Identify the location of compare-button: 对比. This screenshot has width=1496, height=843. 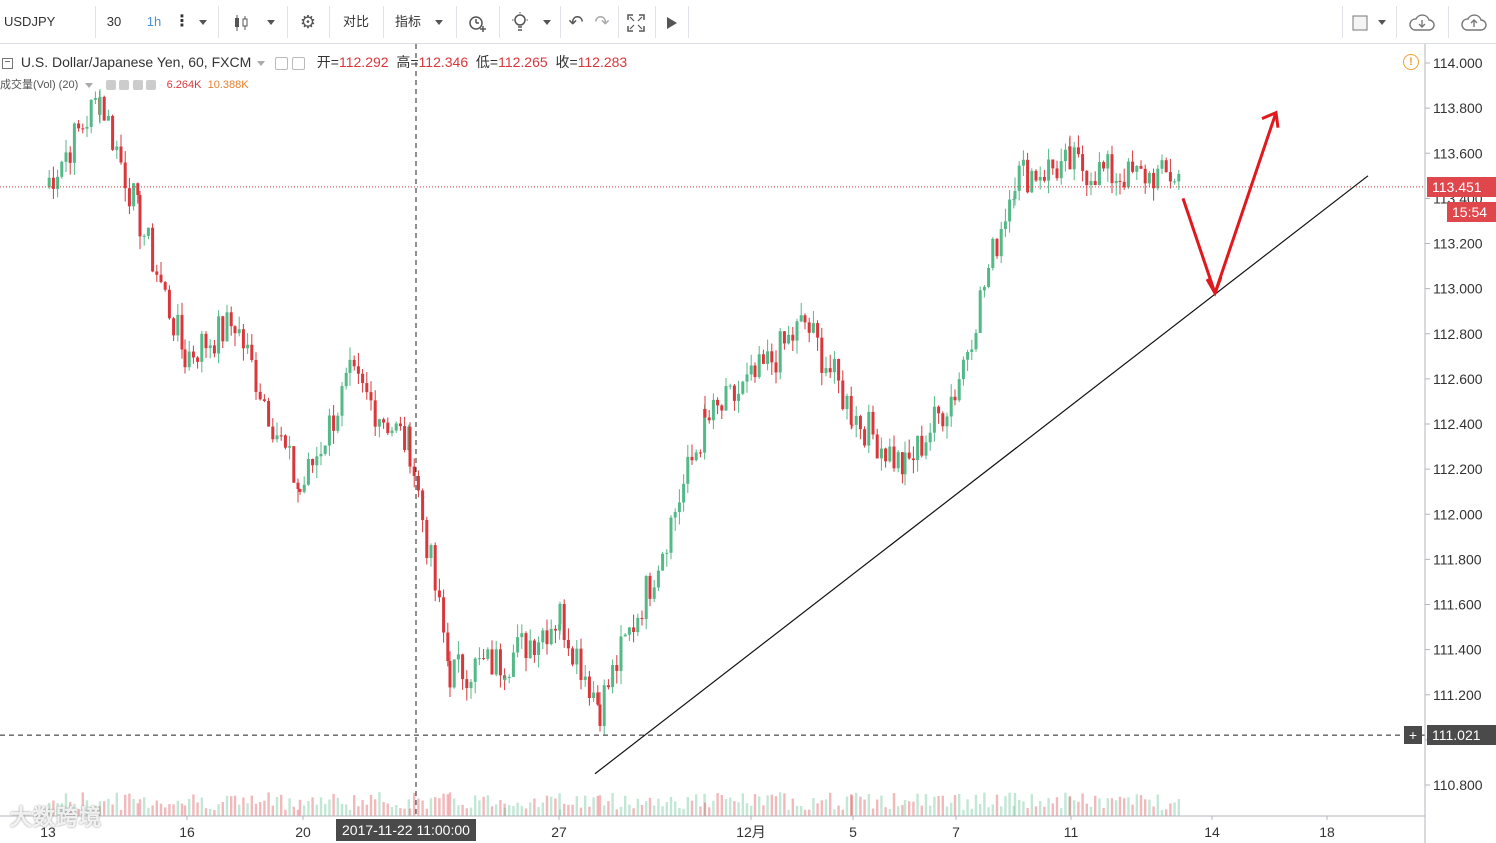
(355, 21).